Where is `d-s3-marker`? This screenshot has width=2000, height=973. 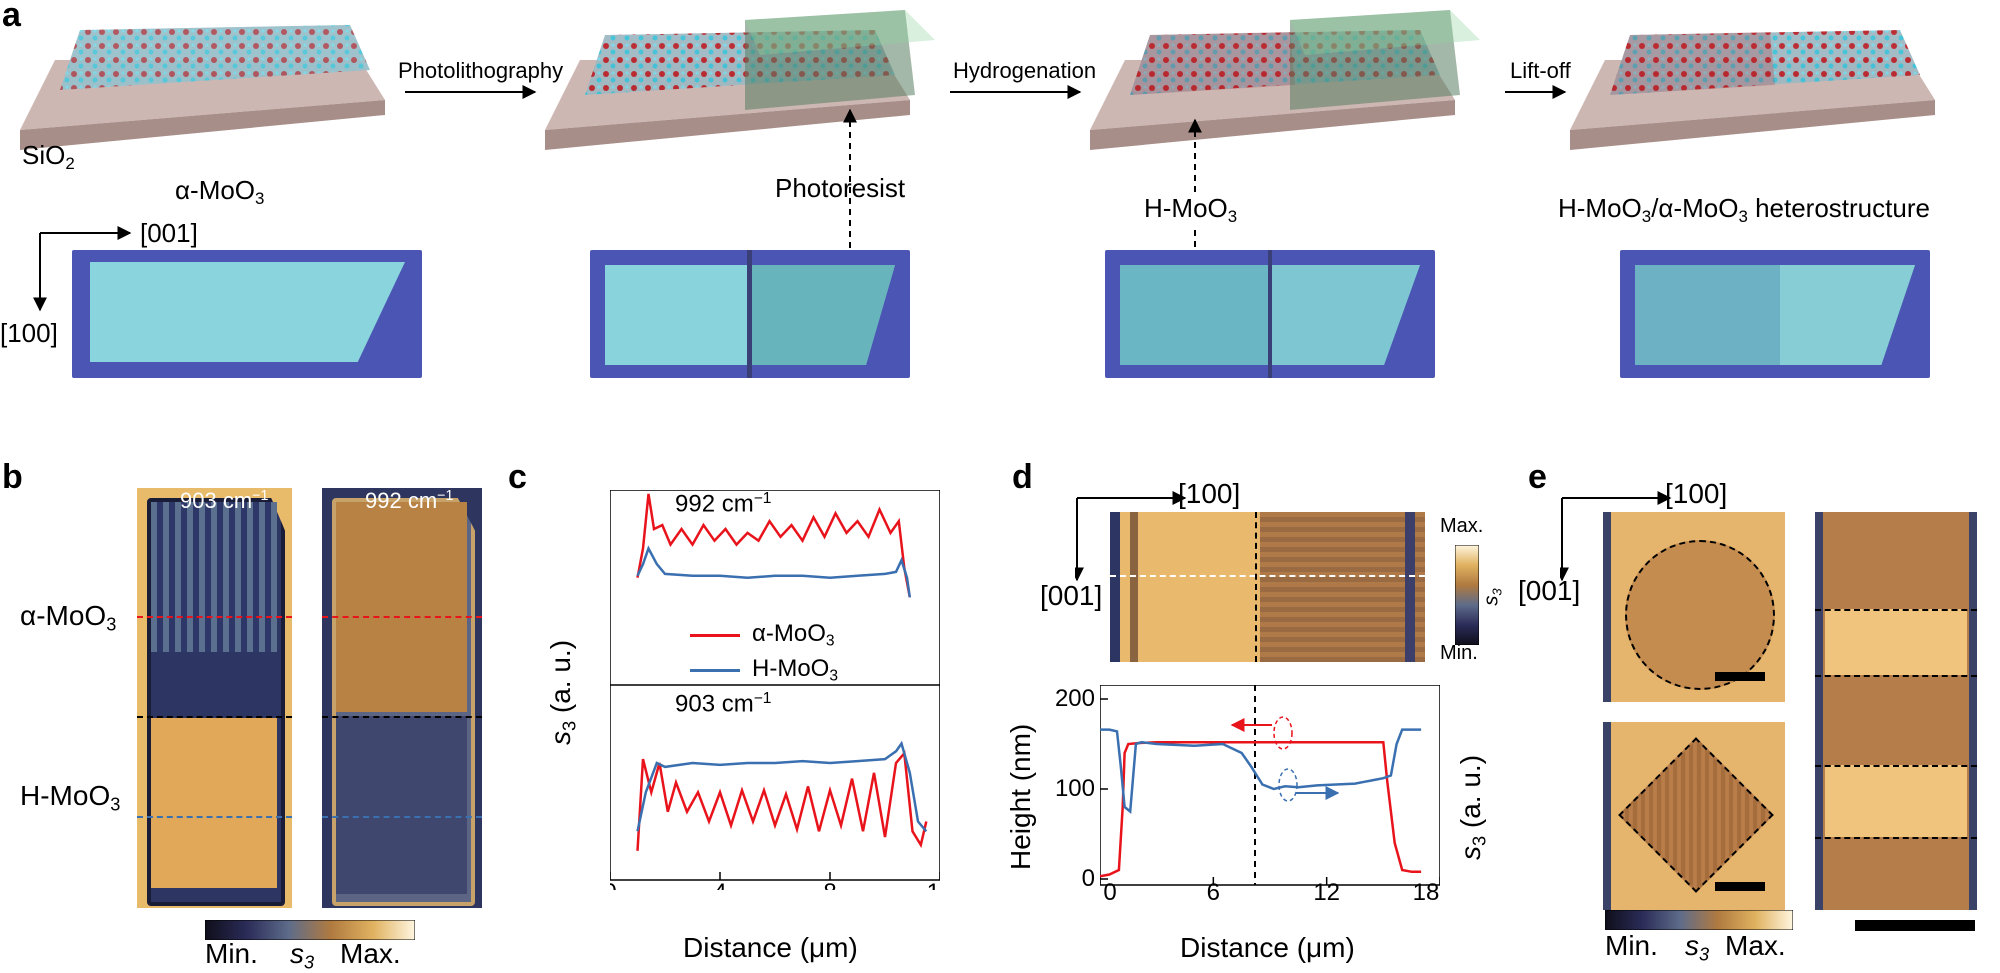
d-s3-marker is located at coordinates (1288, 785).